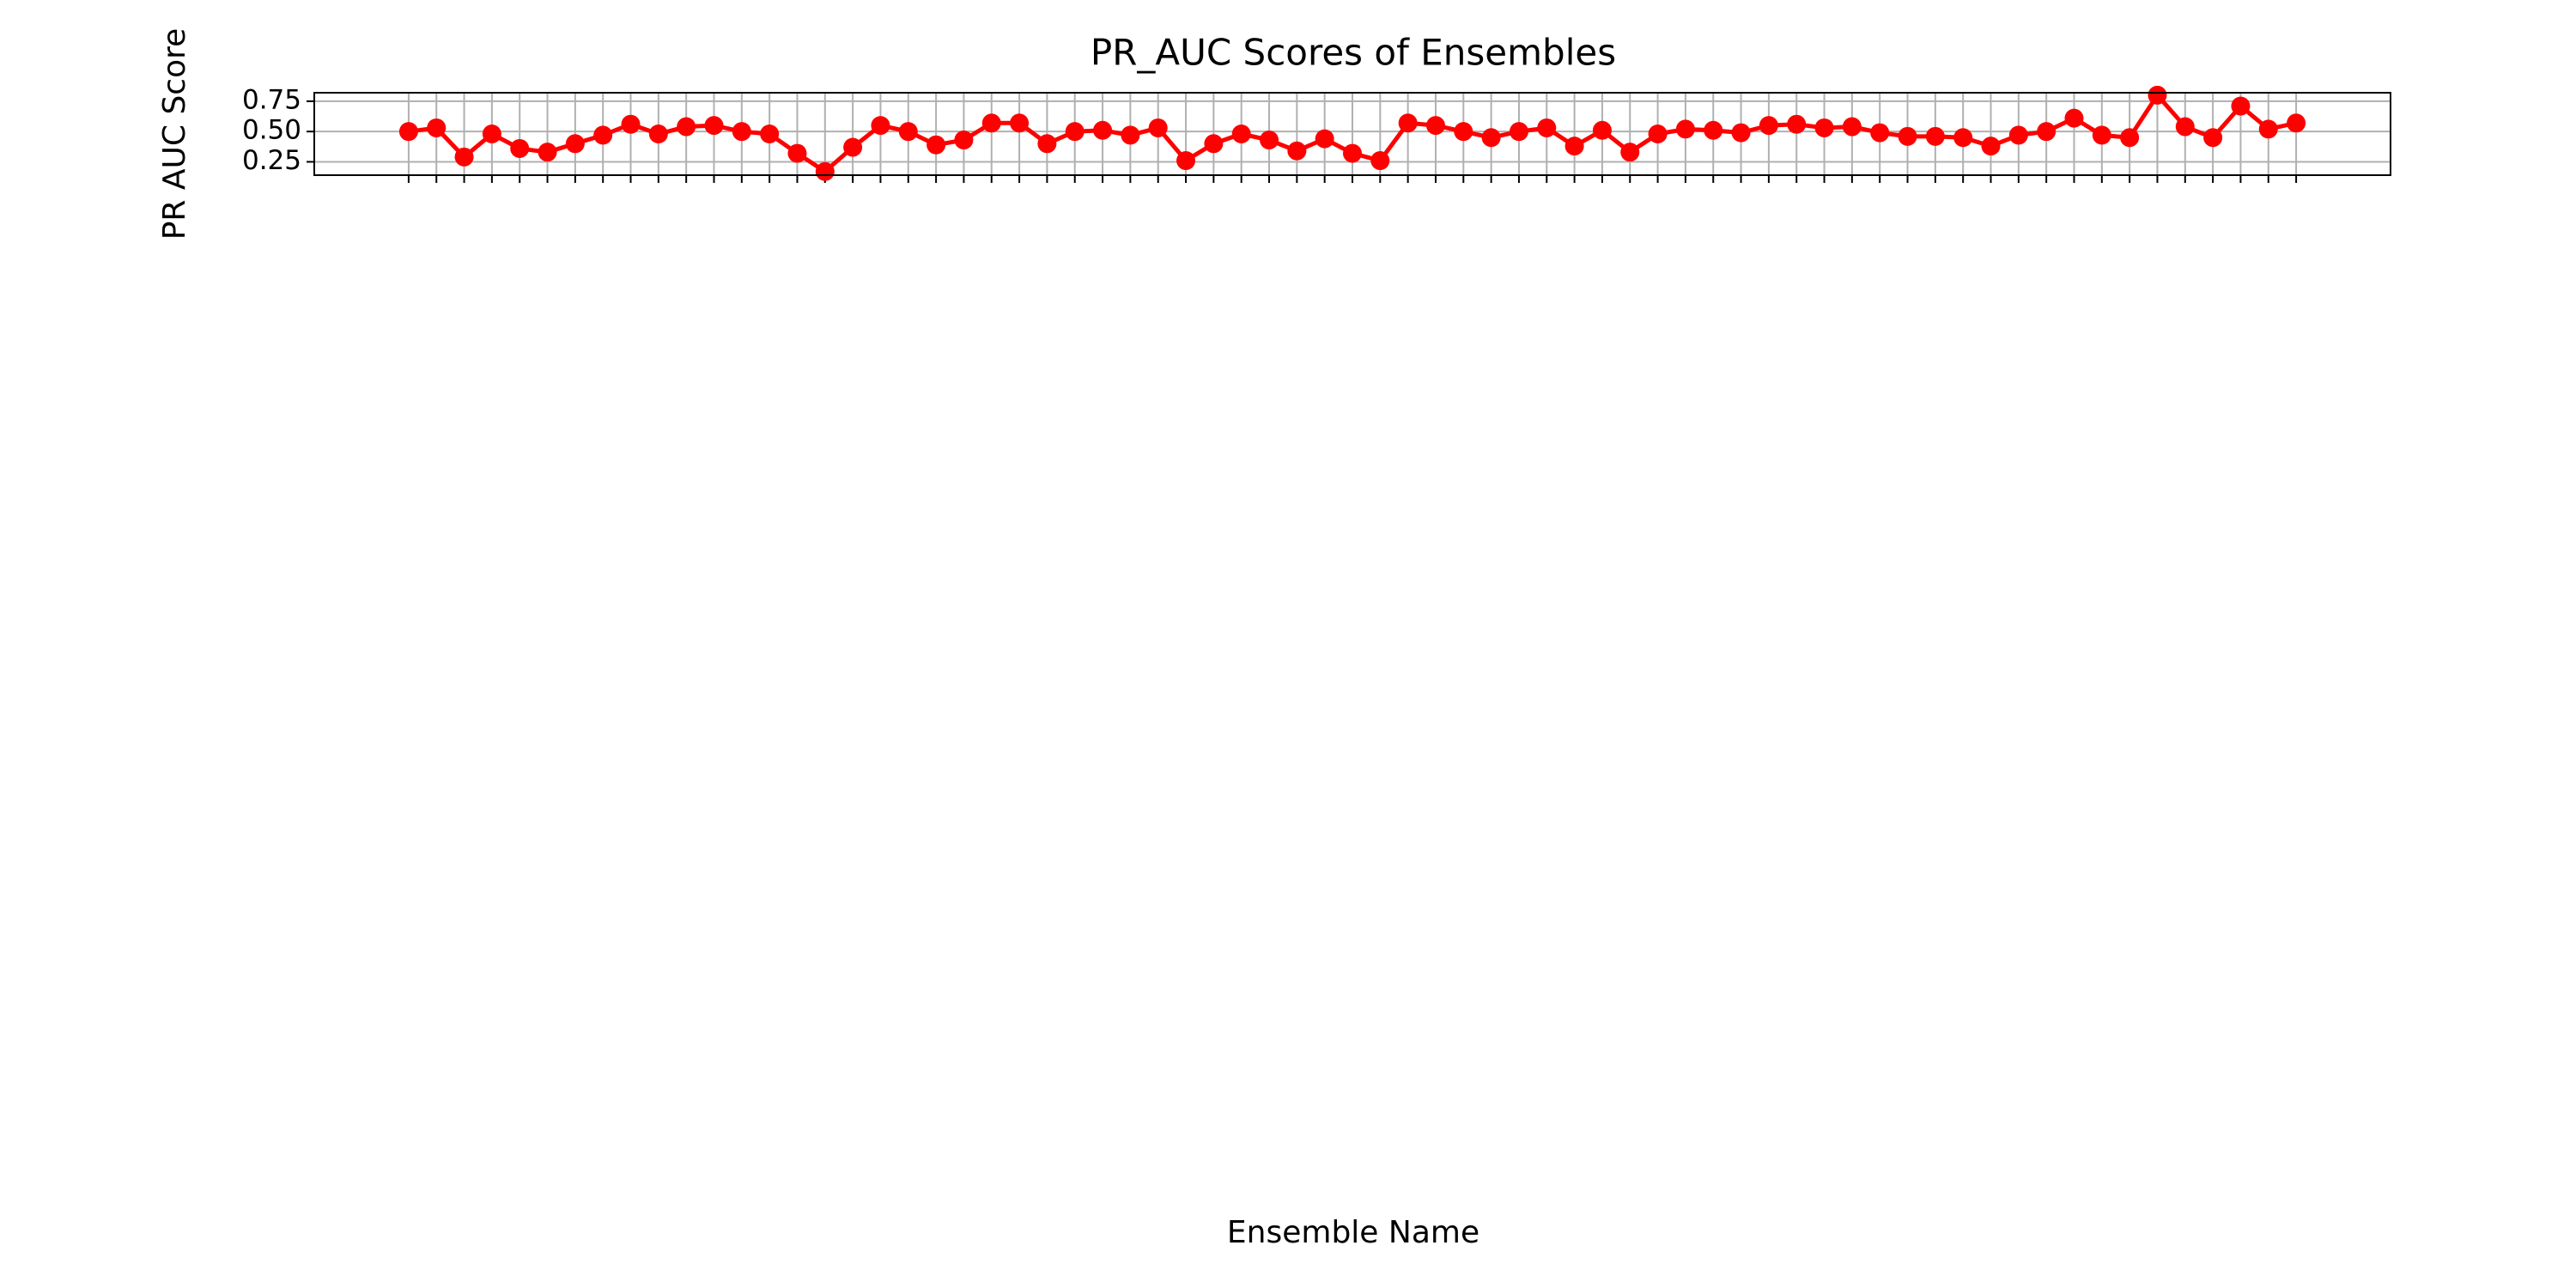  I want to click on y-axis-label: PR AUC Score, so click(175, 134).